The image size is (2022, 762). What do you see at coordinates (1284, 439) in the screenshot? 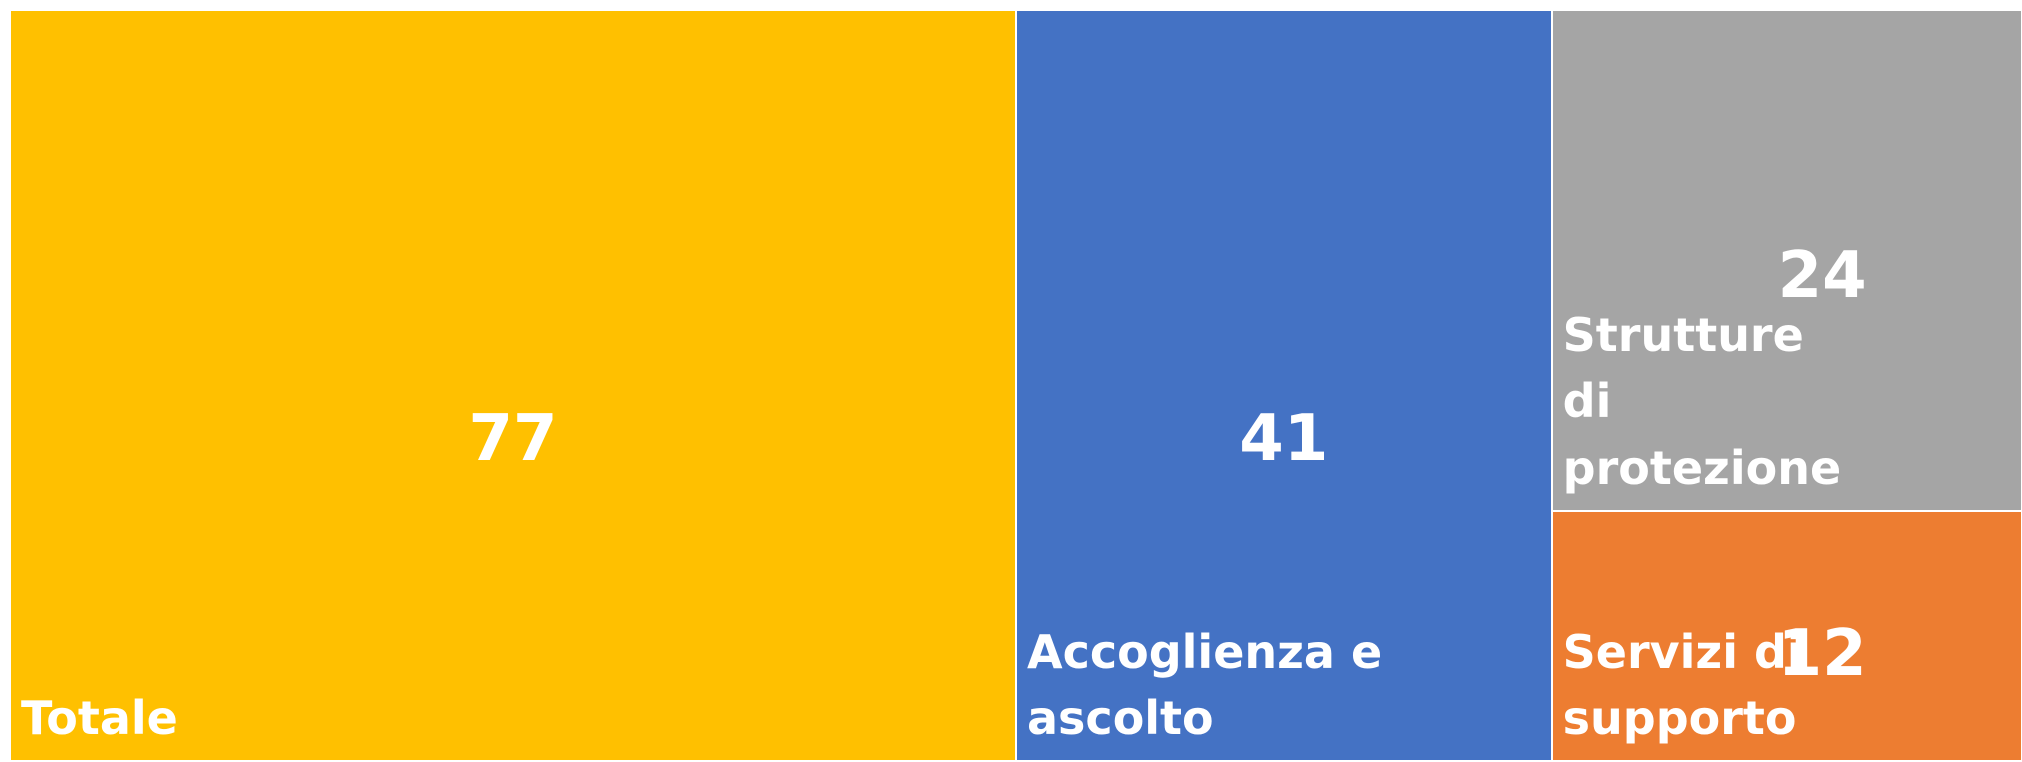
I see `value-label: 41` at bounding box center [1284, 439].